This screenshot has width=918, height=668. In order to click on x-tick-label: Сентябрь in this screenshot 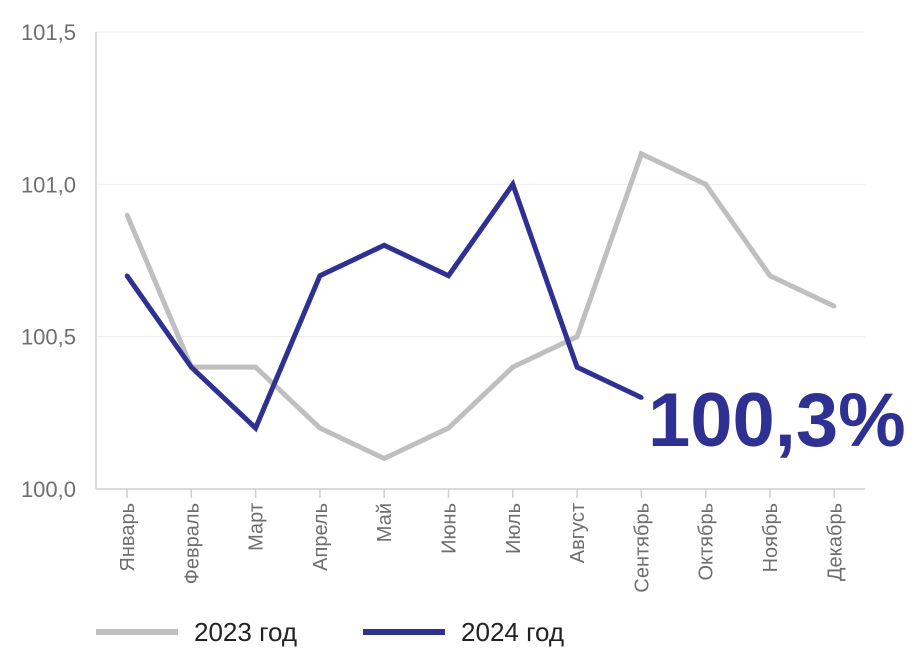, I will do `click(642, 548)`.